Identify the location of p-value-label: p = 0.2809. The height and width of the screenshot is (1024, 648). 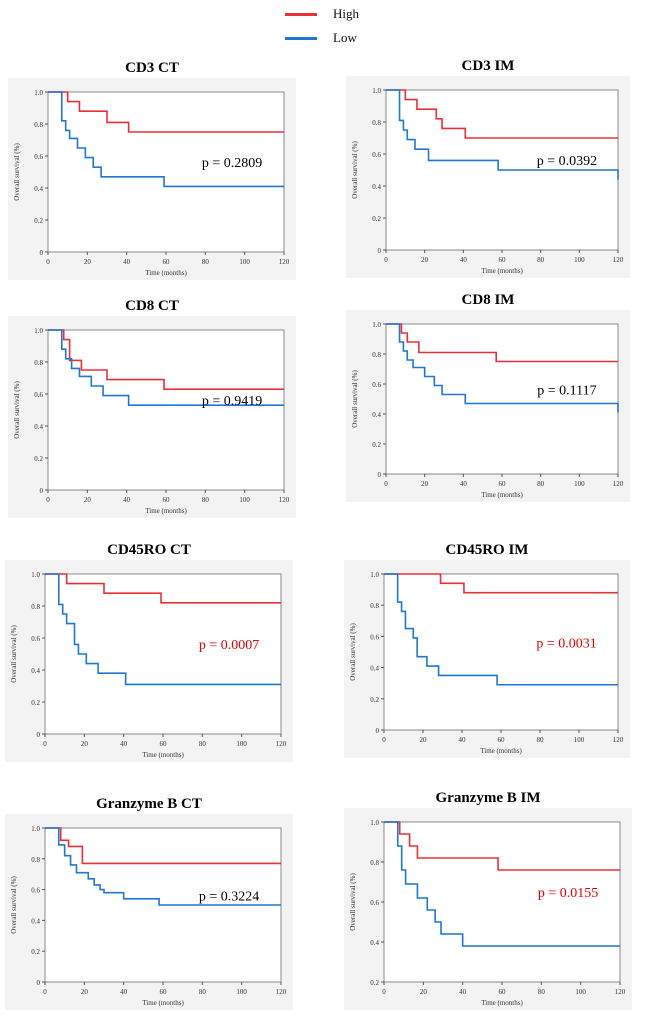
(232, 163).